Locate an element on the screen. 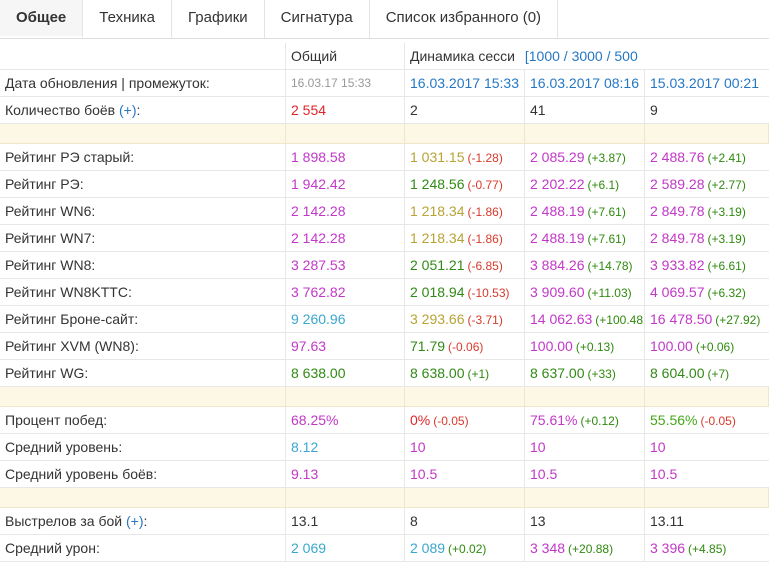 The height and width of the screenshot is (571, 769). battles-expand-link: (+) is located at coordinates (128, 110).